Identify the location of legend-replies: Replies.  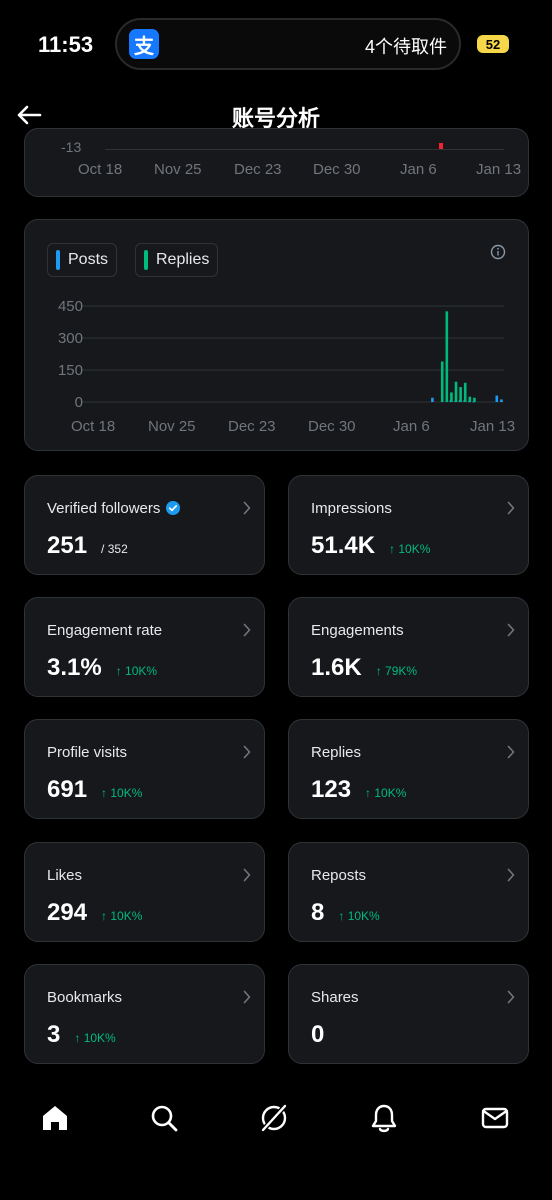
(177, 260).